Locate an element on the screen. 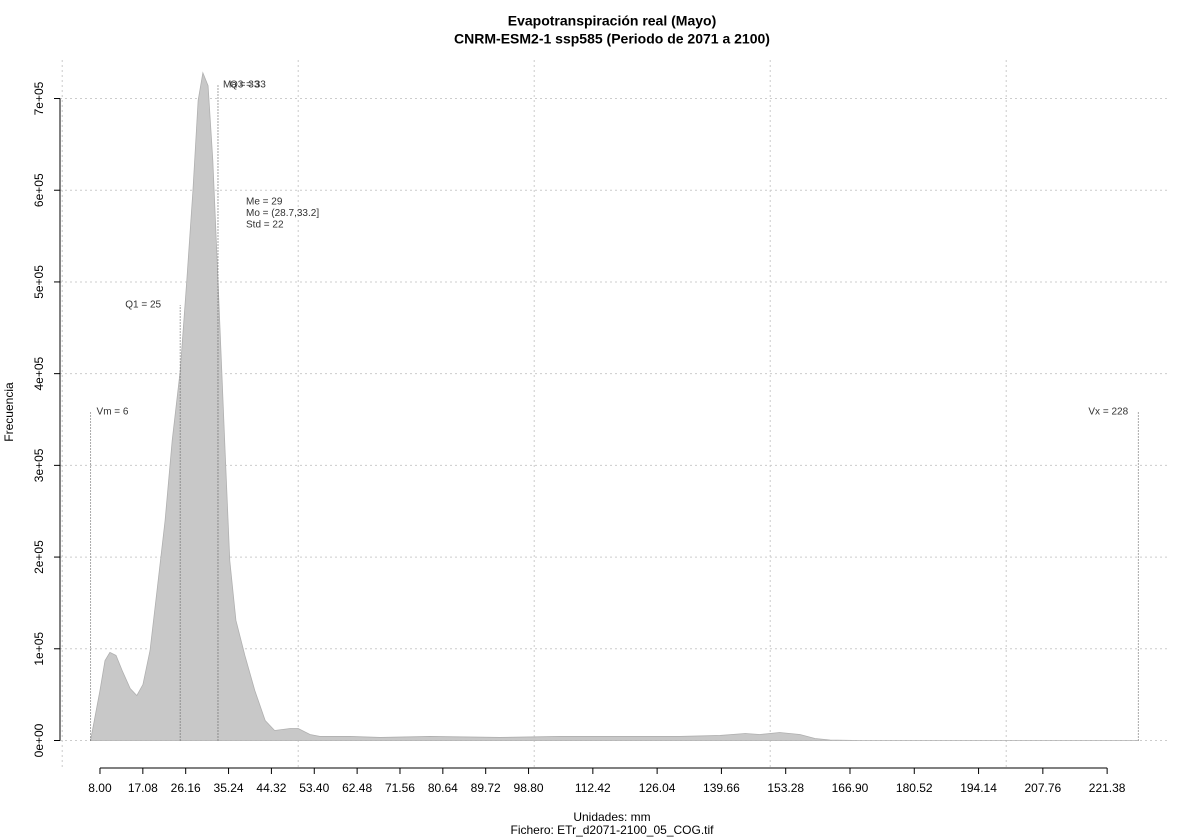  x-tick-label: 98.80 is located at coordinates (529, 788).